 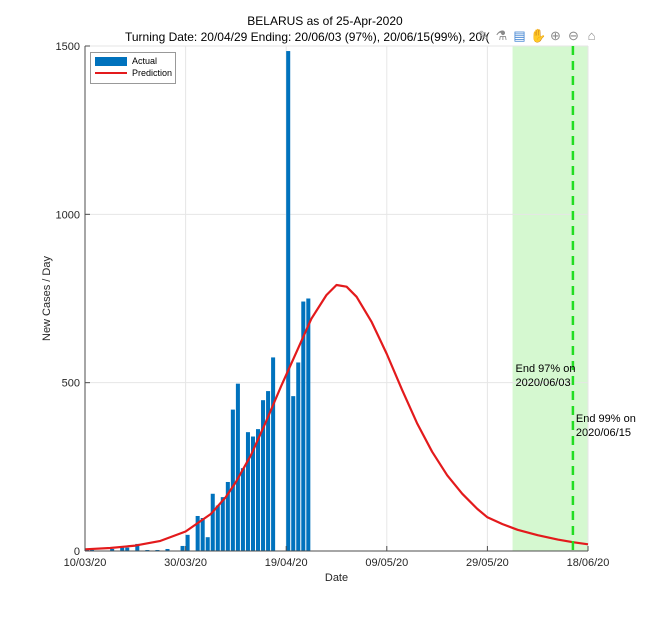 What do you see at coordinates (185, 563) in the screenshot?
I see `x-tick-label: 30/03/20` at bounding box center [185, 563].